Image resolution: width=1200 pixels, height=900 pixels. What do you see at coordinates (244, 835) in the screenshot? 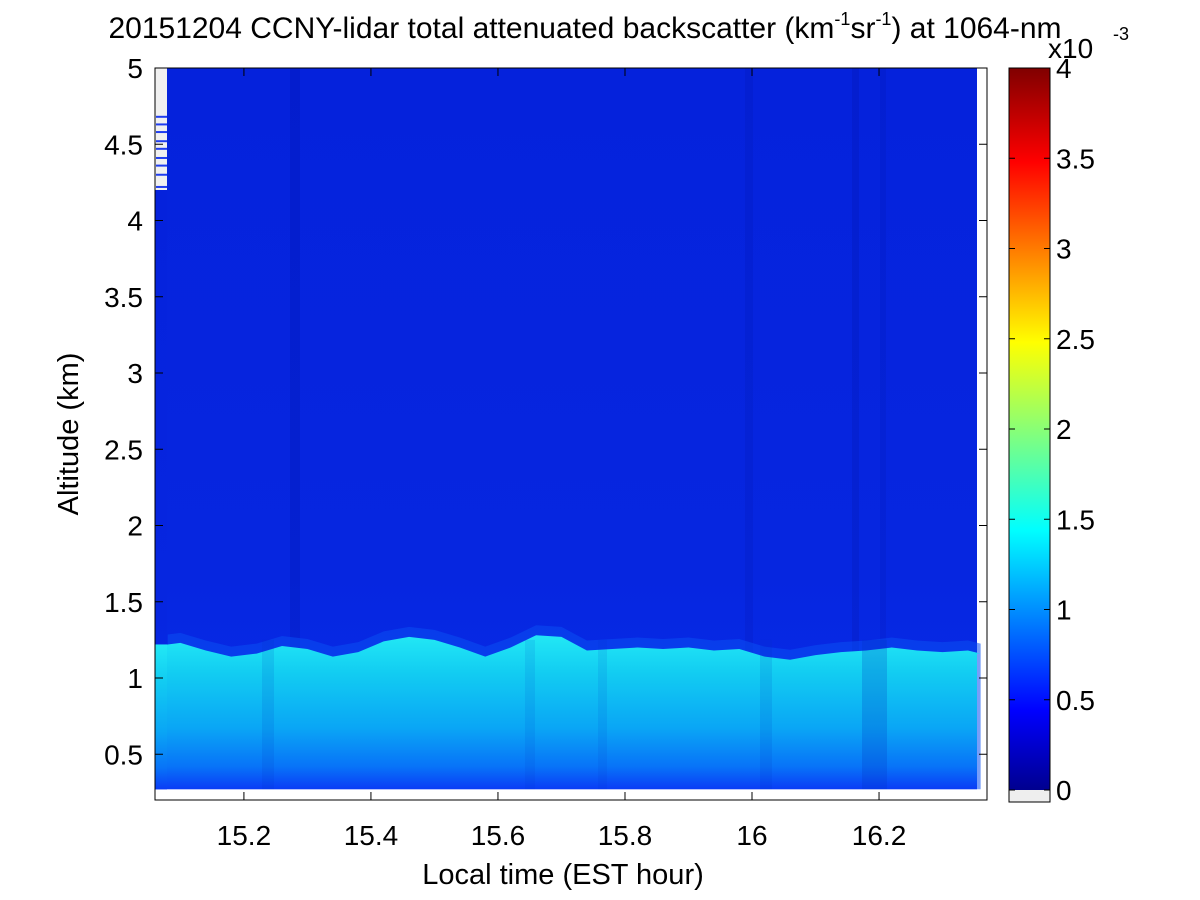
I see `x-tick-label: 15.2` at bounding box center [244, 835].